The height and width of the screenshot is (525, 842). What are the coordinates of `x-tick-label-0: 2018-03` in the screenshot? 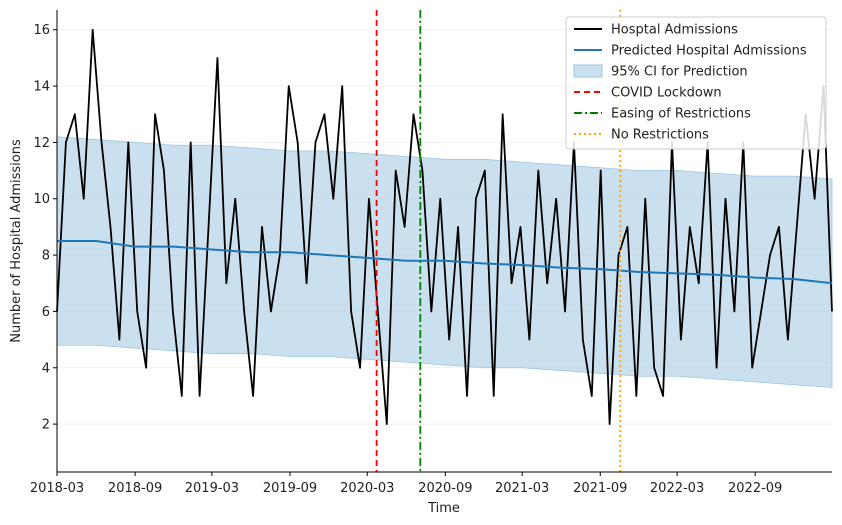 It's located at (57, 488).